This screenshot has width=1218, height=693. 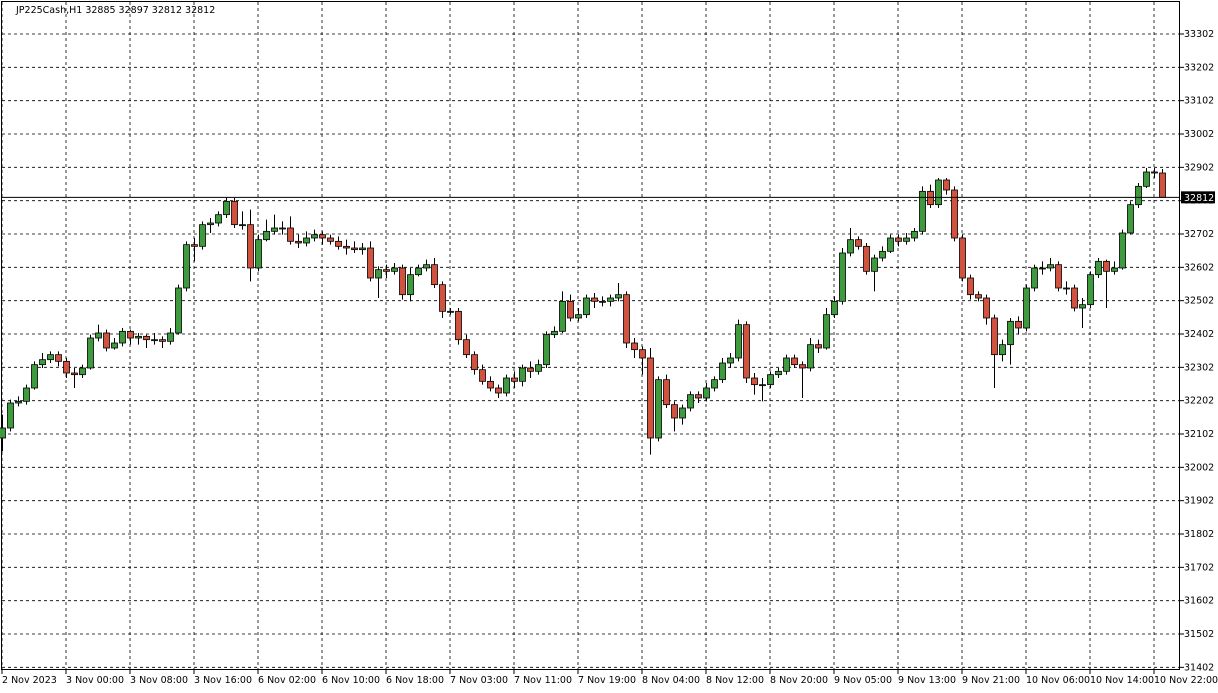 What do you see at coordinates (1199, 234) in the screenshot?
I see `y-tick-label: 32702` at bounding box center [1199, 234].